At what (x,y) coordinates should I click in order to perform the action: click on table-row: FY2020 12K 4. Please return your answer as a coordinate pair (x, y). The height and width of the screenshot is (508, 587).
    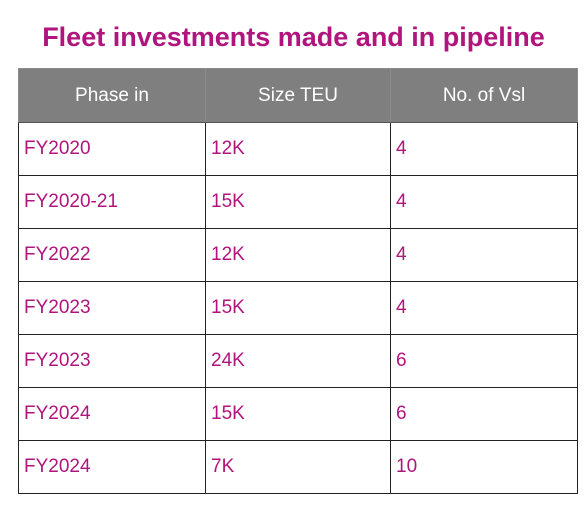
    Looking at the image, I should click on (298, 149).